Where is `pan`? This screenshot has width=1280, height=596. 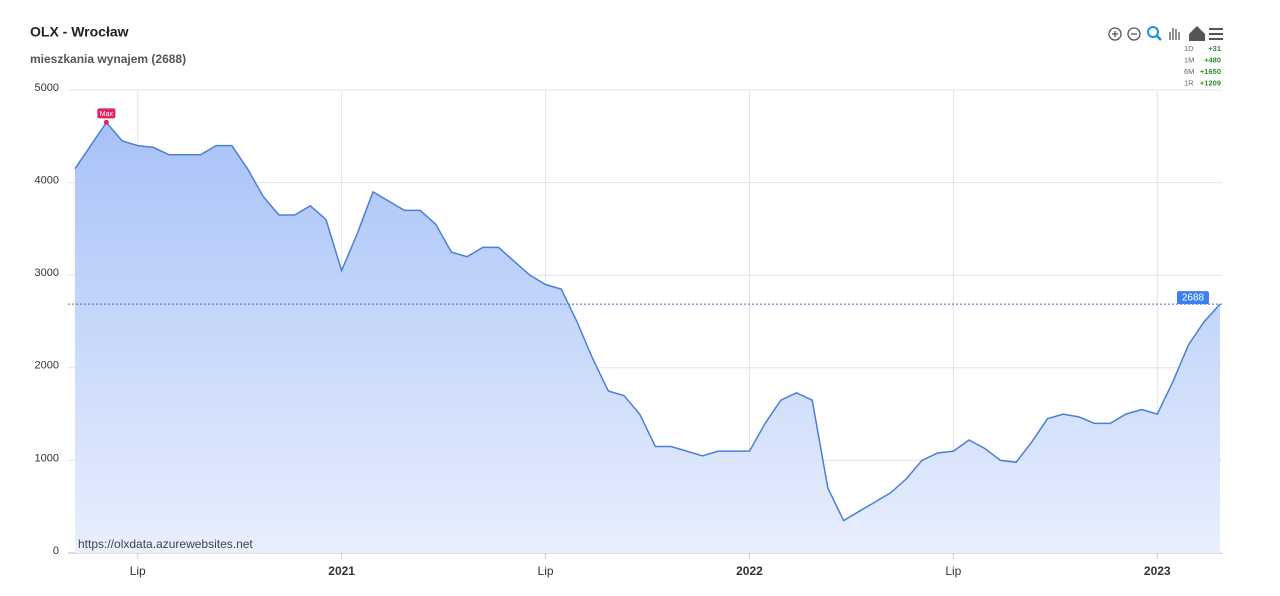
pan is located at coordinates (1174, 34).